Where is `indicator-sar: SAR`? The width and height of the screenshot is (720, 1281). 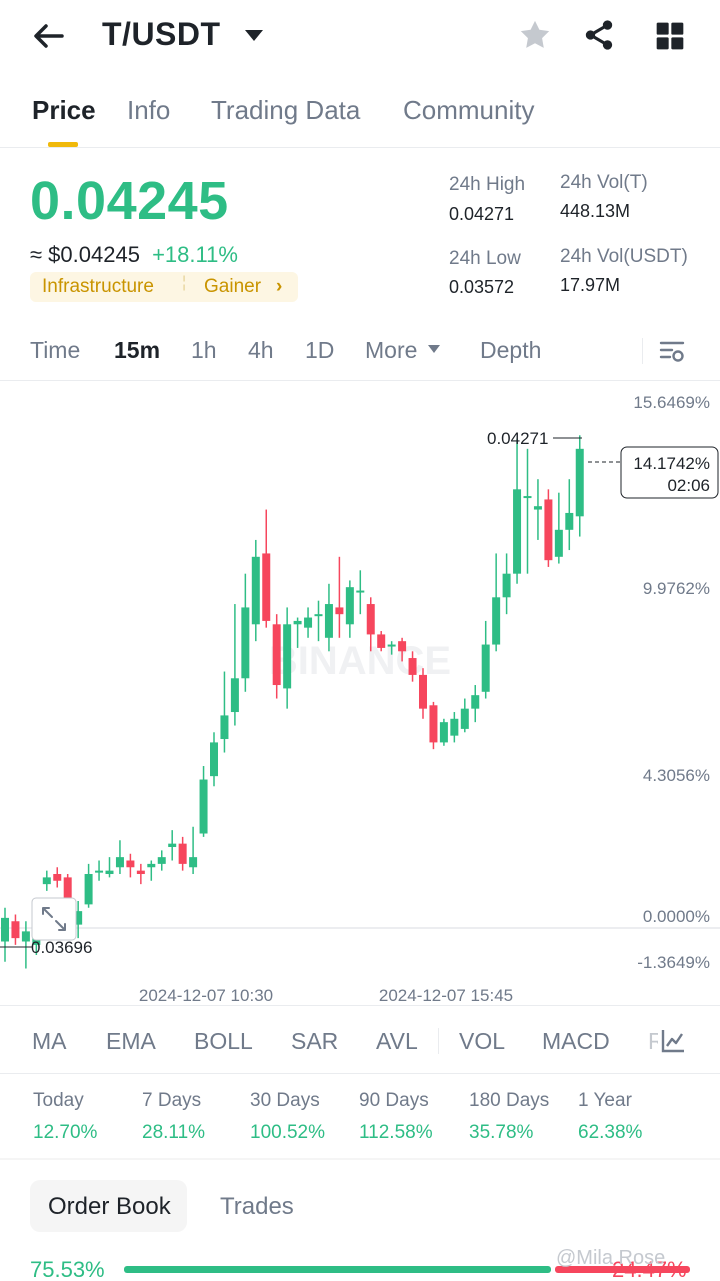
indicator-sar: SAR is located at coordinates (315, 1041).